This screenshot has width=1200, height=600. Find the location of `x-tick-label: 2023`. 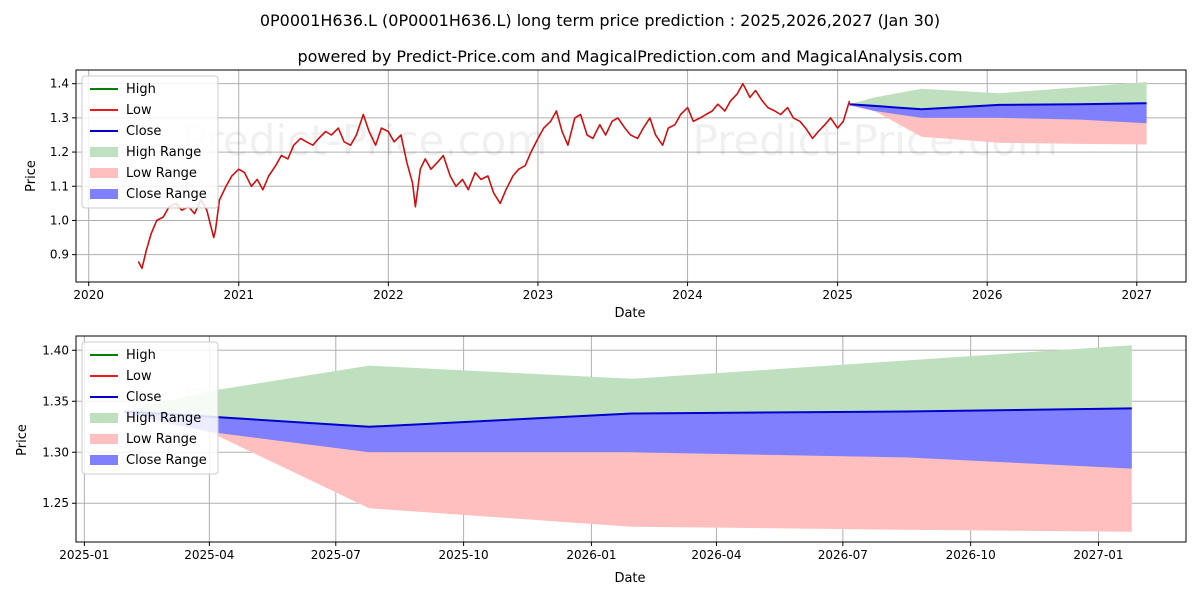

x-tick-label: 2023 is located at coordinates (538, 295).